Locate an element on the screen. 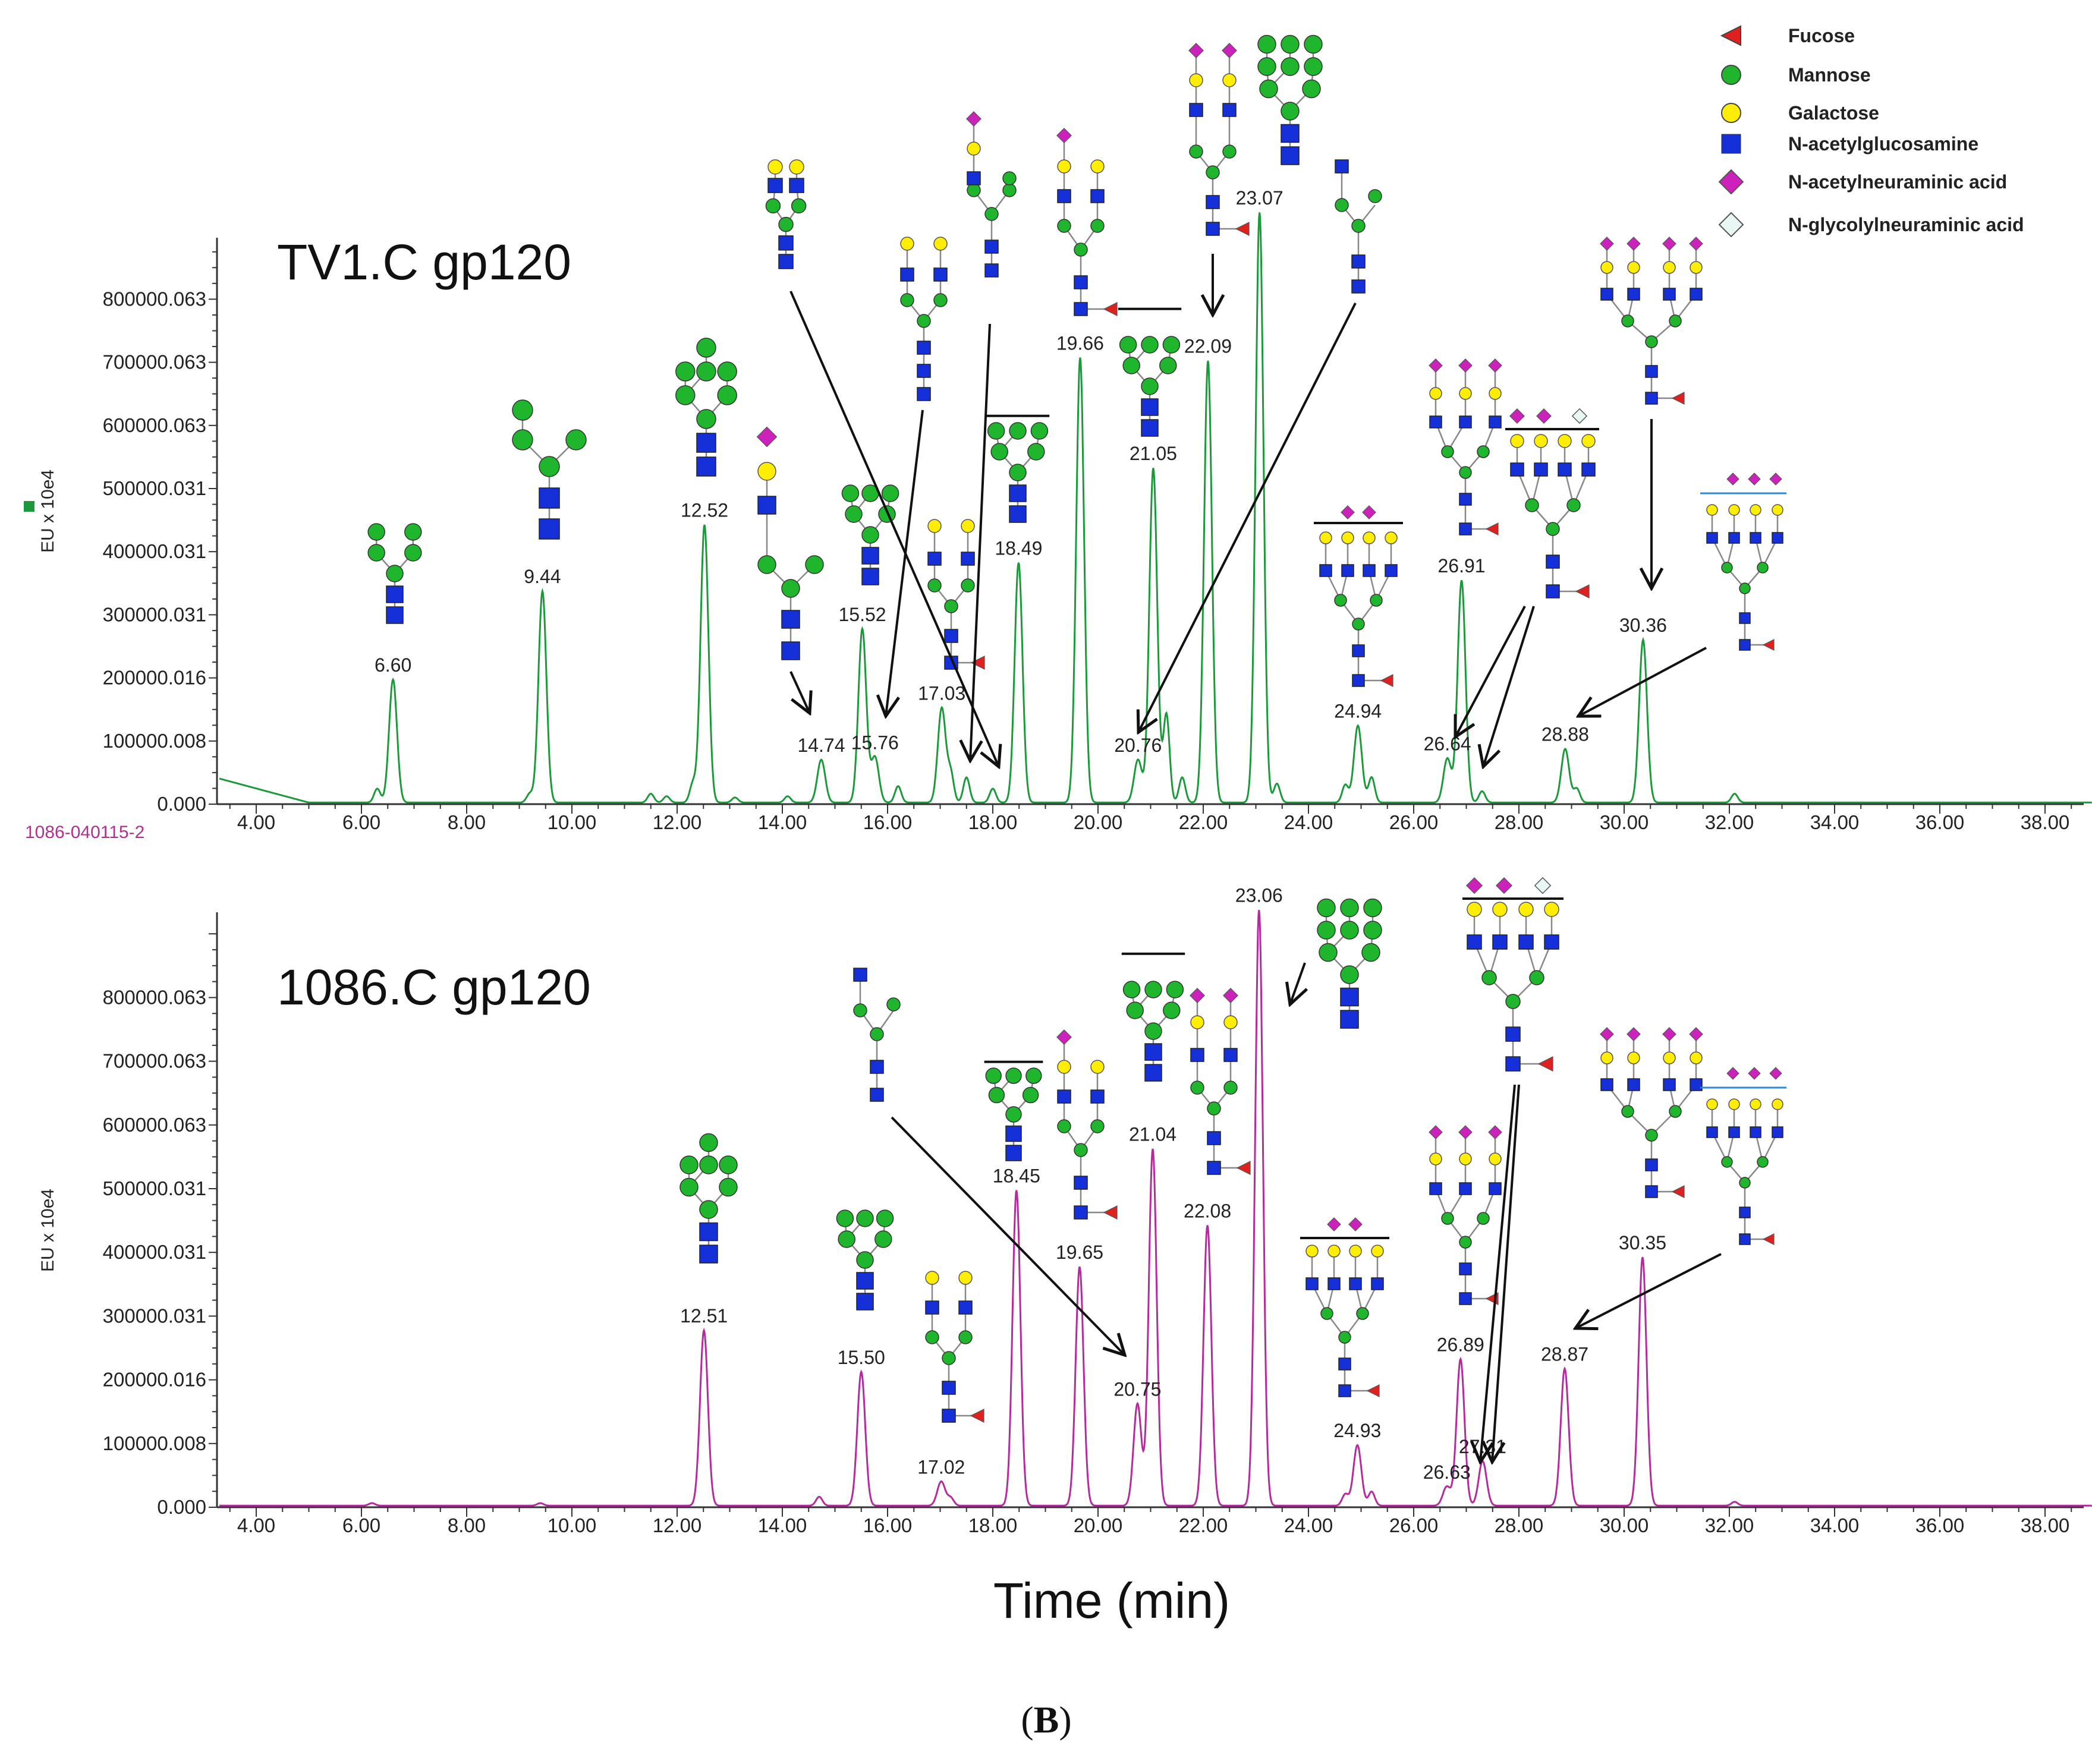 The width and height of the screenshot is (2092, 1764). x-tick-label: 22.00 is located at coordinates (1203, 822).